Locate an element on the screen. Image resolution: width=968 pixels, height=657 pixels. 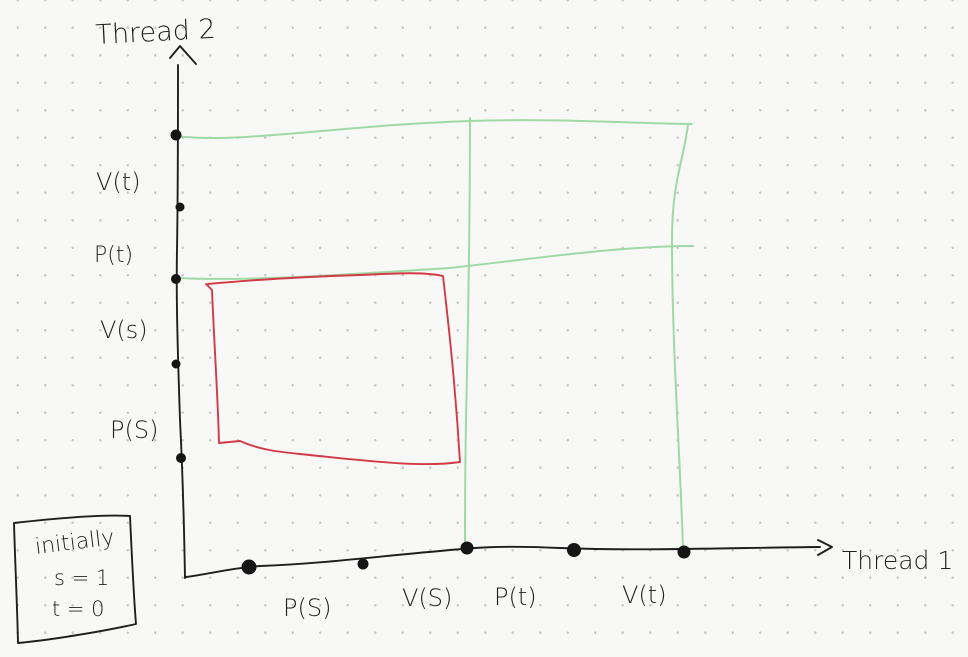
y-label-pt: P(t) is located at coordinates (113, 255).